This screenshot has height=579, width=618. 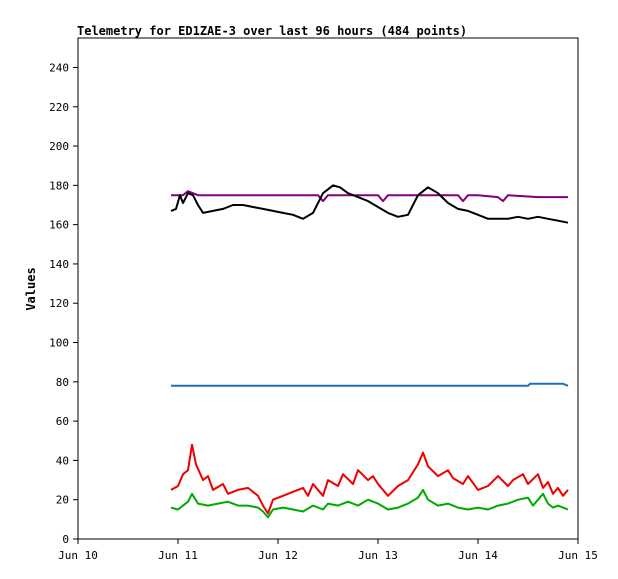 What do you see at coordinates (62, 421) in the screenshot?
I see `y-tick-label: 60` at bounding box center [62, 421].